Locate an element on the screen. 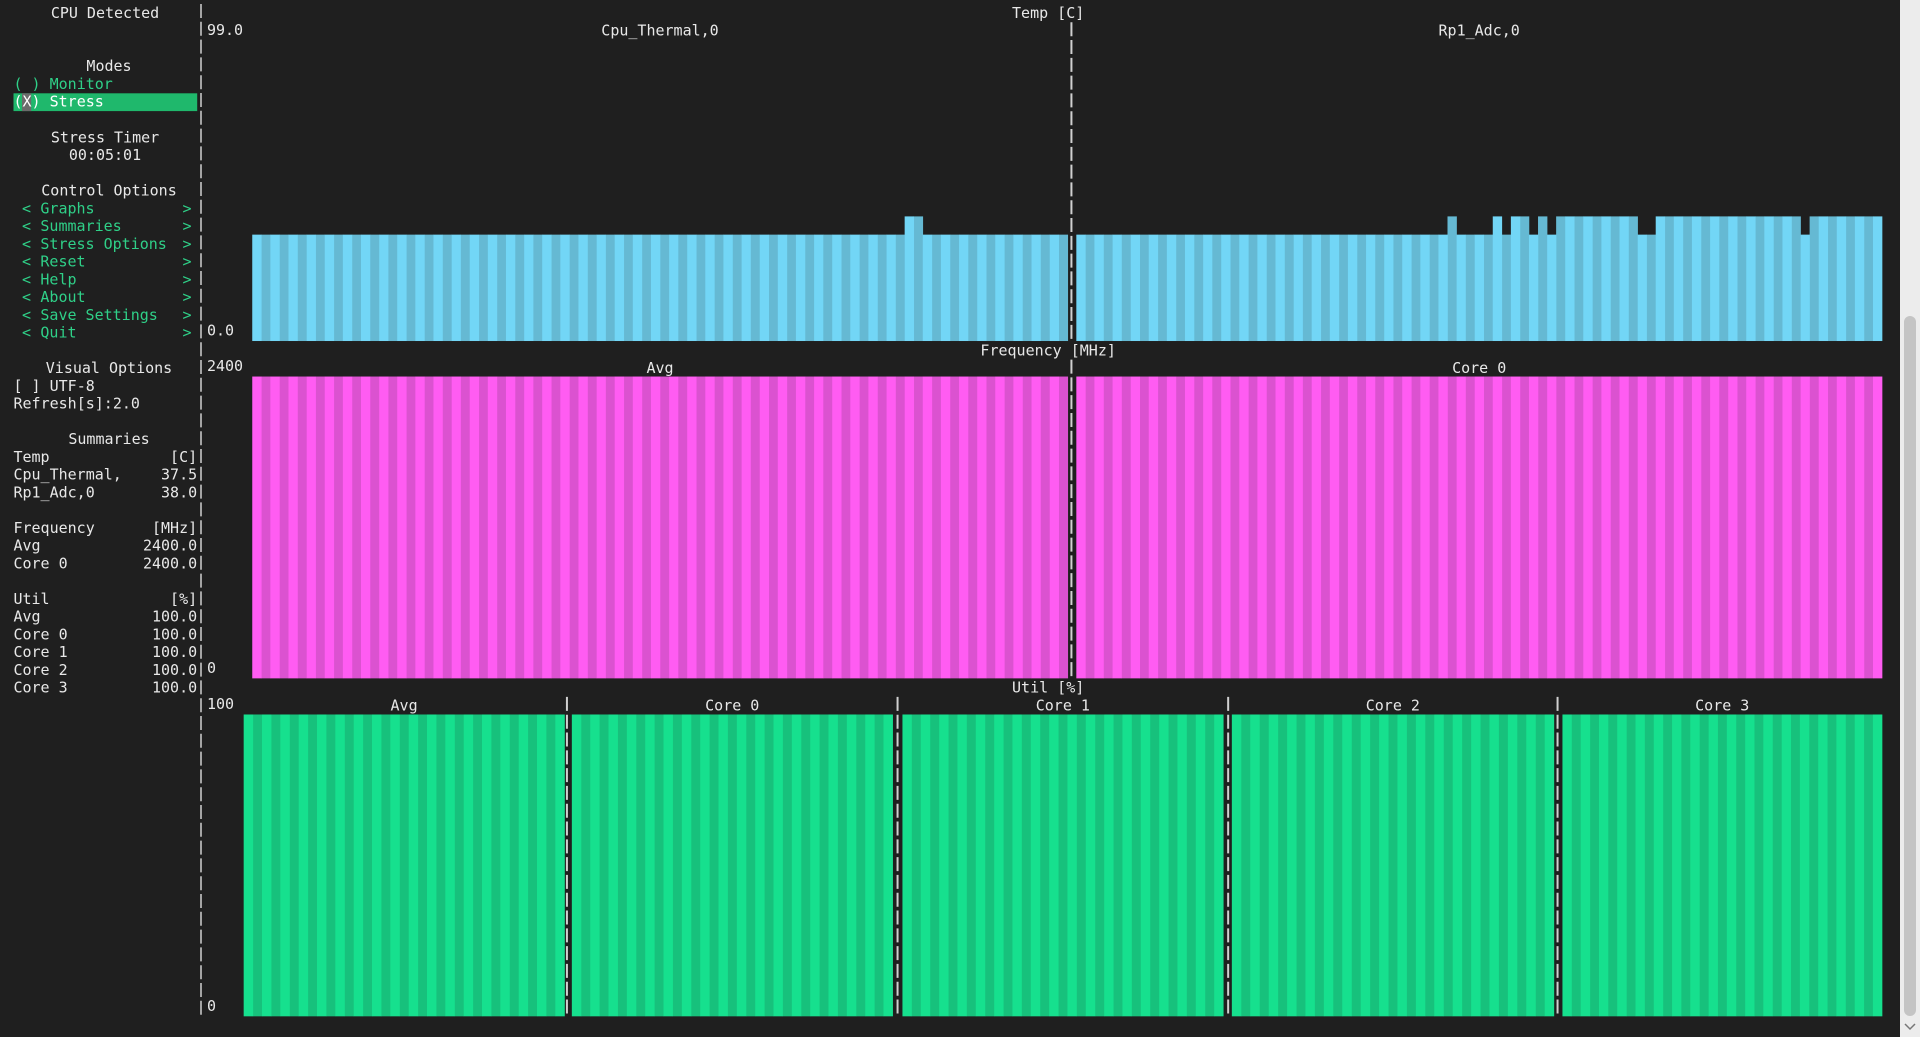 Image resolution: width=1920 pixels, height=1037 pixels. mode-option: (X) Stress is located at coordinates (59, 102).